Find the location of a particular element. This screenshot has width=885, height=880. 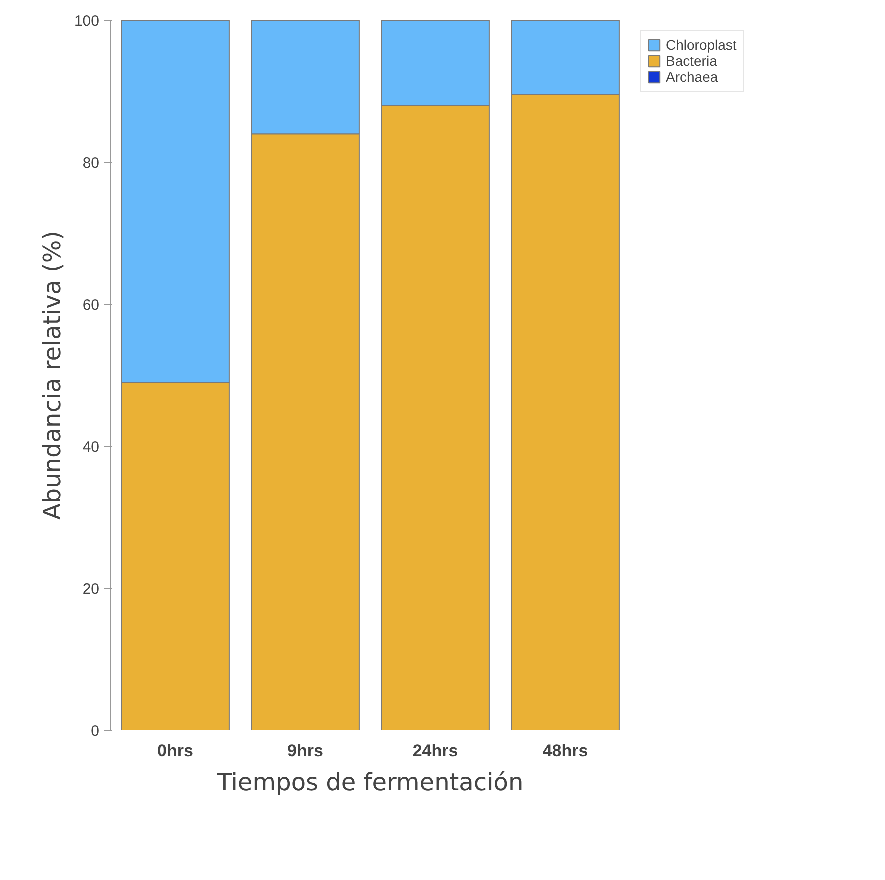

x-tick-label: 48hrs is located at coordinates (565, 751).